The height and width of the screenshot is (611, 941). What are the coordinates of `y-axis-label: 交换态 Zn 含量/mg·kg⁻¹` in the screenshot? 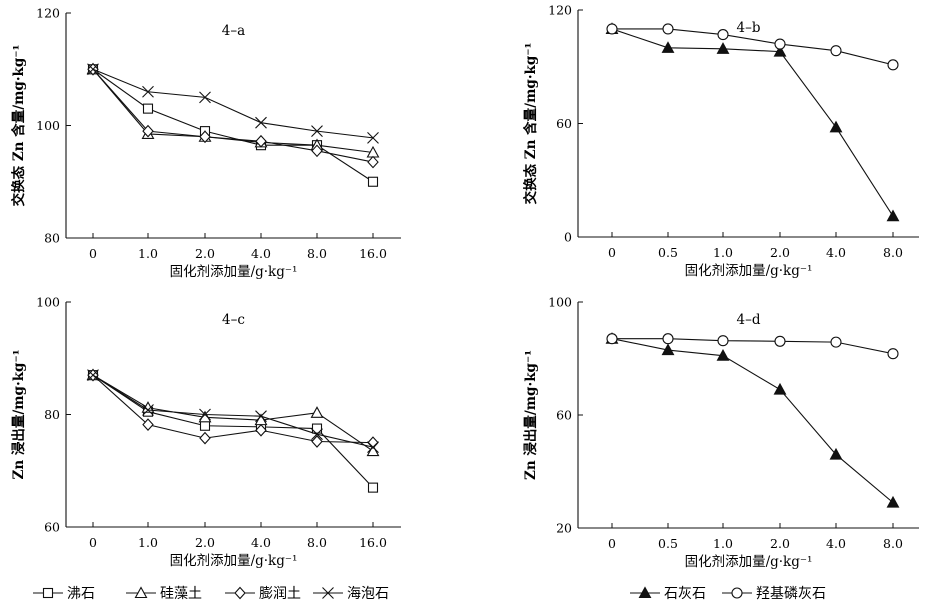 It's located at (18, 126).